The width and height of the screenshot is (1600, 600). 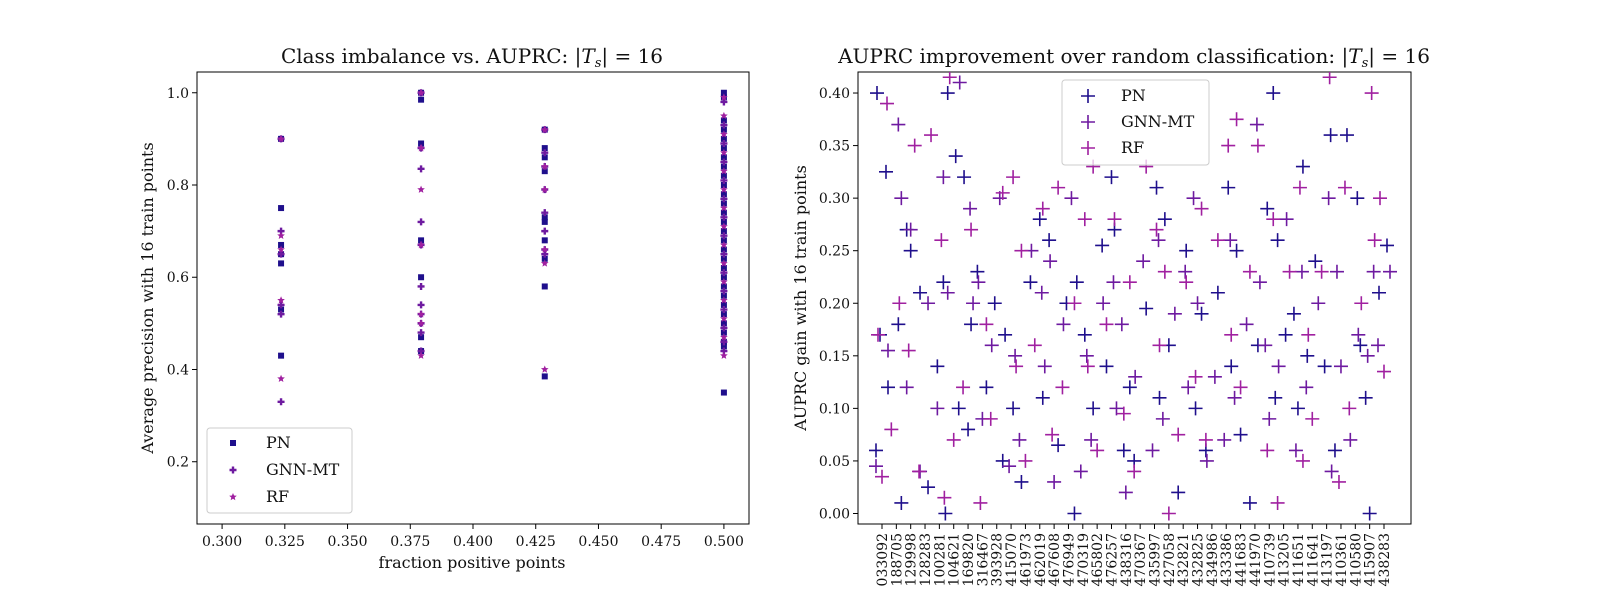 What do you see at coordinates (1088, 148) in the screenshot?
I see `right-legend-marker-rf` at bounding box center [1088, 148].